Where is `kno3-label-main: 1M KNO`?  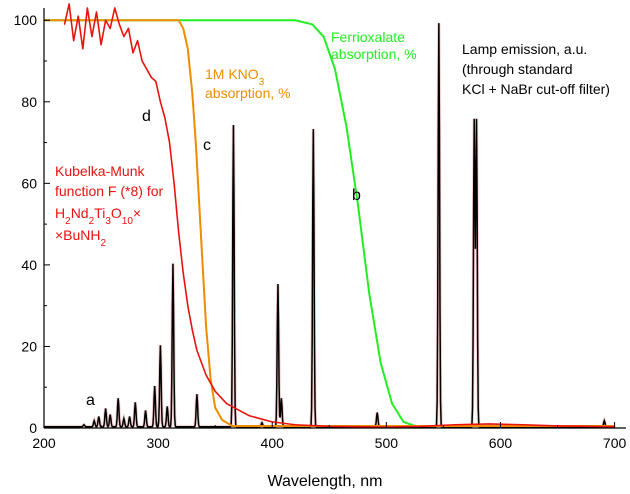 kno3-label-main: 1M KNO is located at coordinates (232, 74).